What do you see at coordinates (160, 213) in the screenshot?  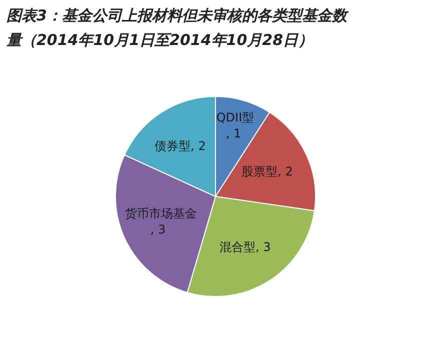 I see `slice-label: 货币市场基金` at bounding box center [160, 213].